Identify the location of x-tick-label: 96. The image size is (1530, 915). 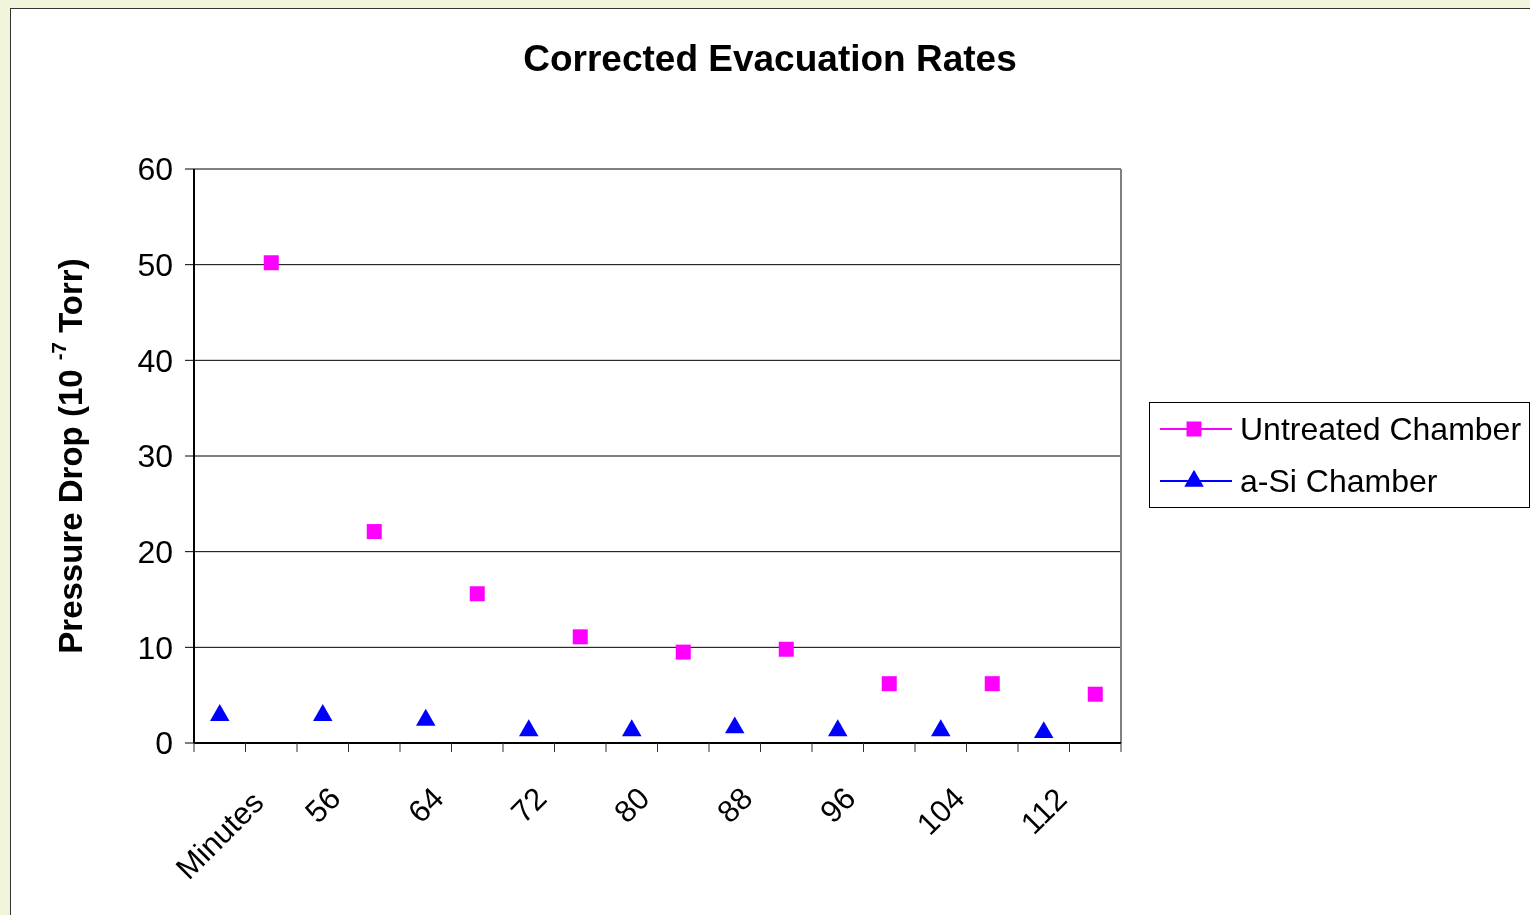
(838, 805).